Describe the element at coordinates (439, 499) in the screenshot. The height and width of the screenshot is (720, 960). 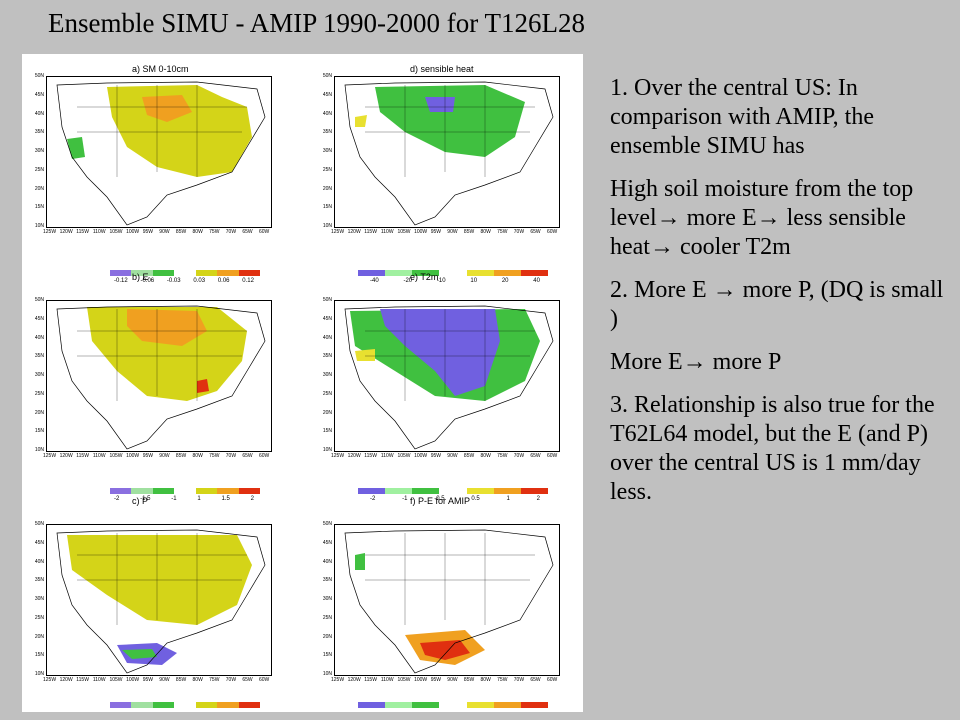
I see `colorbar-label: -0.5` at that location.